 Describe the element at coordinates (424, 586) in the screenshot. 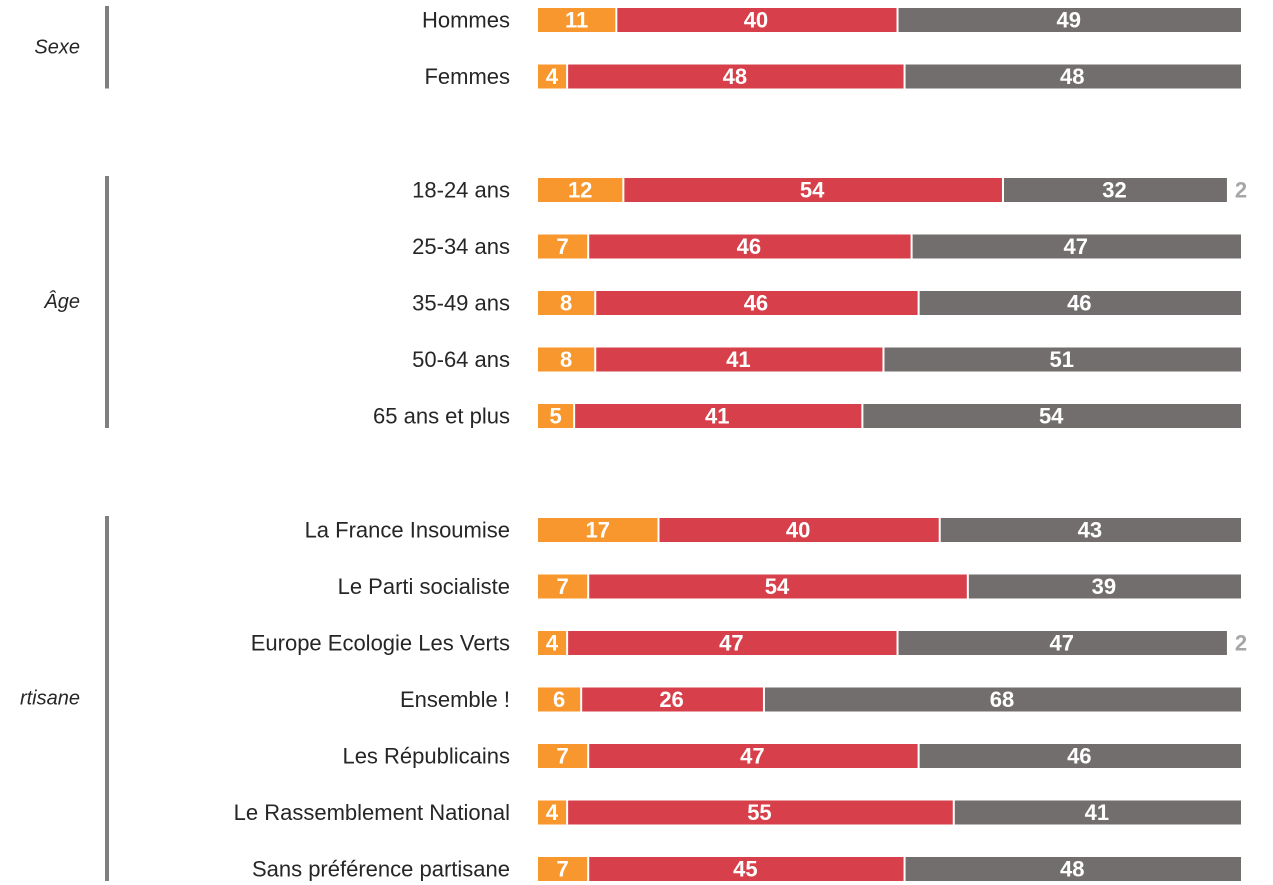

I see `category-label: Le Parti socialiste` at that location.